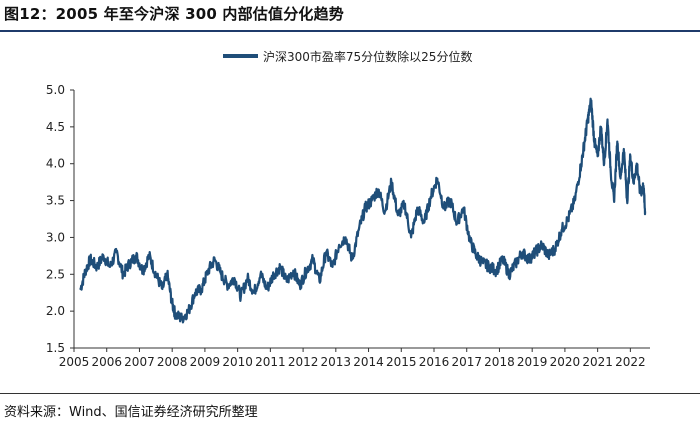 The width and height of the screenshot is (700, 431). Describe the element at coordinates (565, 362) in the screenshot. I see `x-tick-label: 2020` at that location.